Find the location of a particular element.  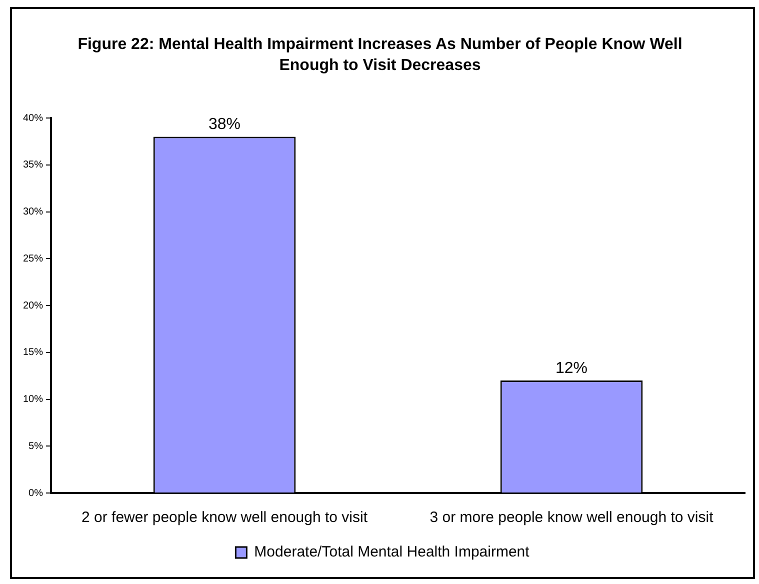

y-tick-label: 0% is located at coordinates (36, 493).